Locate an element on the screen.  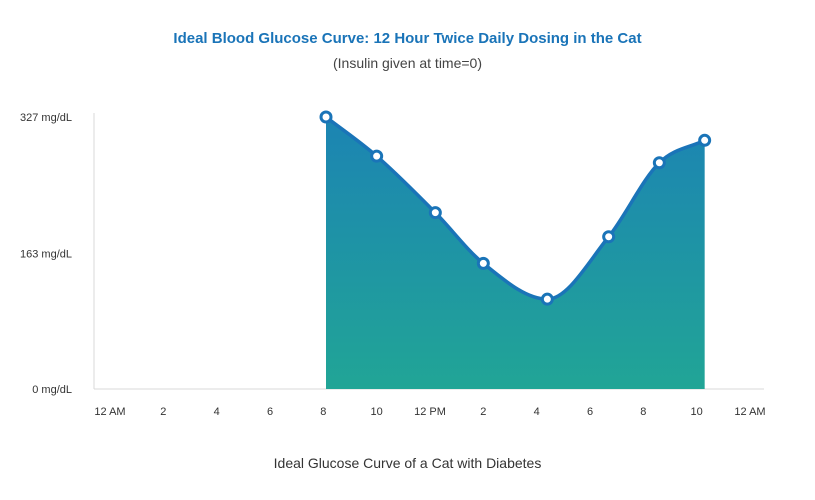
x-axis-ticks: 12 AM 2 4 6 8 10 12 PM 2 4 6 8 10 12 AM is located at coordinates (429, 412).